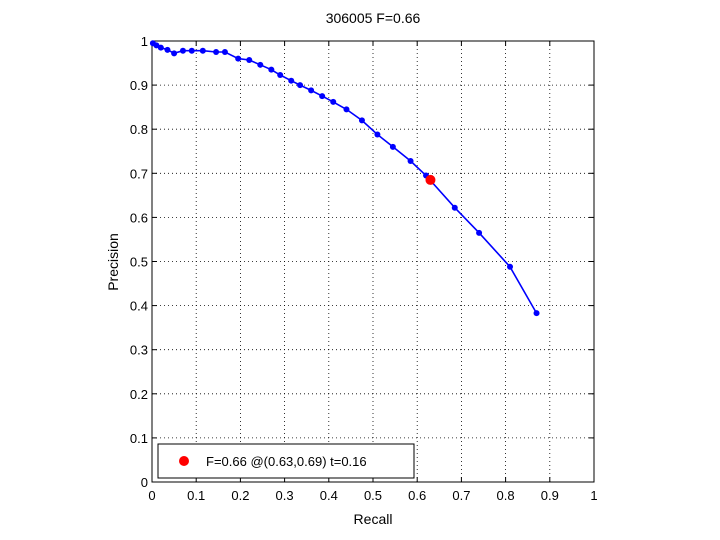 The image size is (720, 540). I want to click on legend-label: F=0.66 @(0.63,0.69) t=0.16, so click(286, 461).